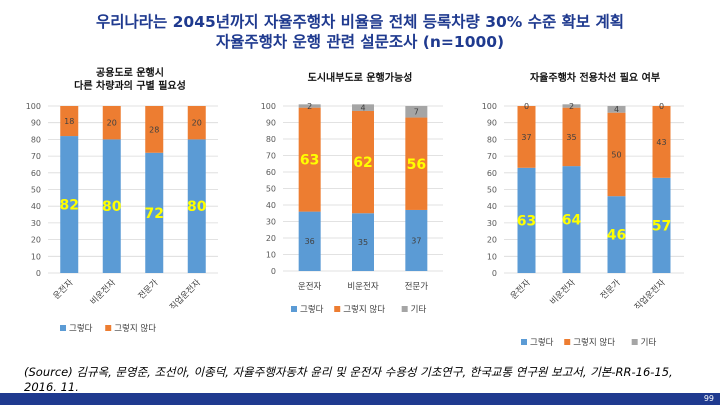  I want to click on chart-2-title: 도시내부도로 운행가능성, so click(360, 78).